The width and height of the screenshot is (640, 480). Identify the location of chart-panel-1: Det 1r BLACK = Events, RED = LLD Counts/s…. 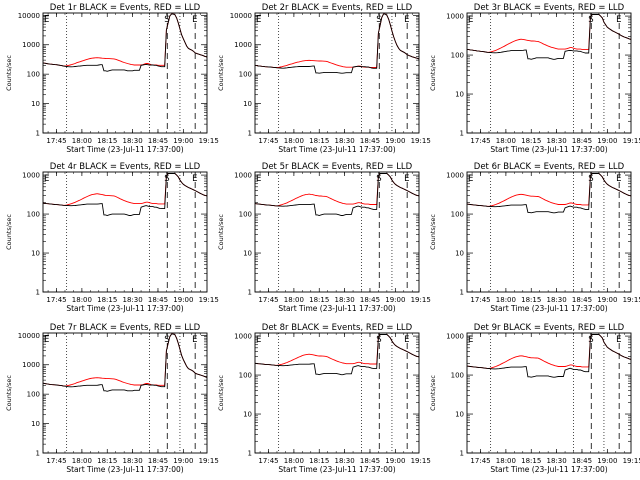
(112, 78).